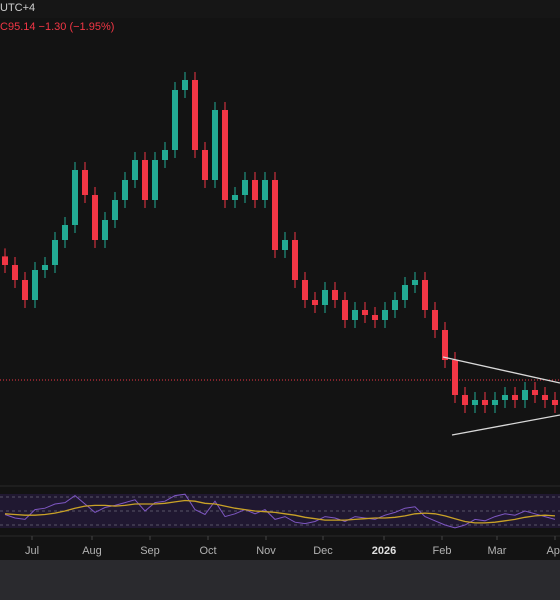 This screenshot has width=560, height=600. Describe the element at coordinates (266, 551) in the screenshot. I see `x-tick-label: Nov` at that location.